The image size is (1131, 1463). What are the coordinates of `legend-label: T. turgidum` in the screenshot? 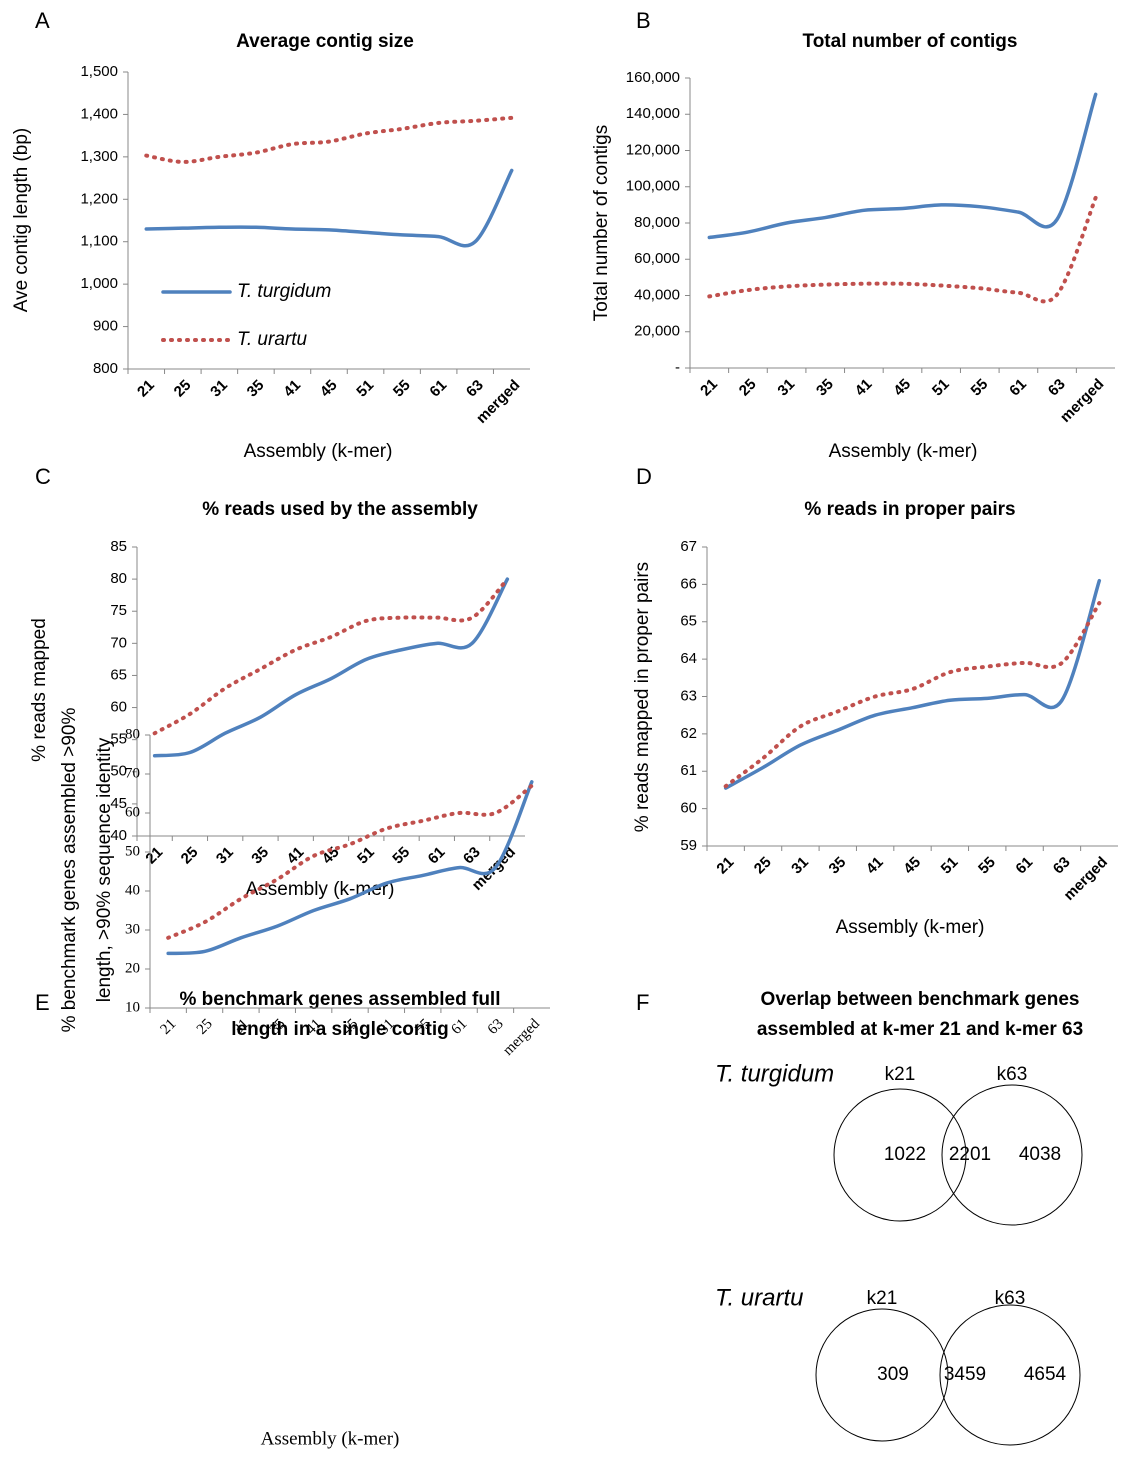 It's located at (284, 291).